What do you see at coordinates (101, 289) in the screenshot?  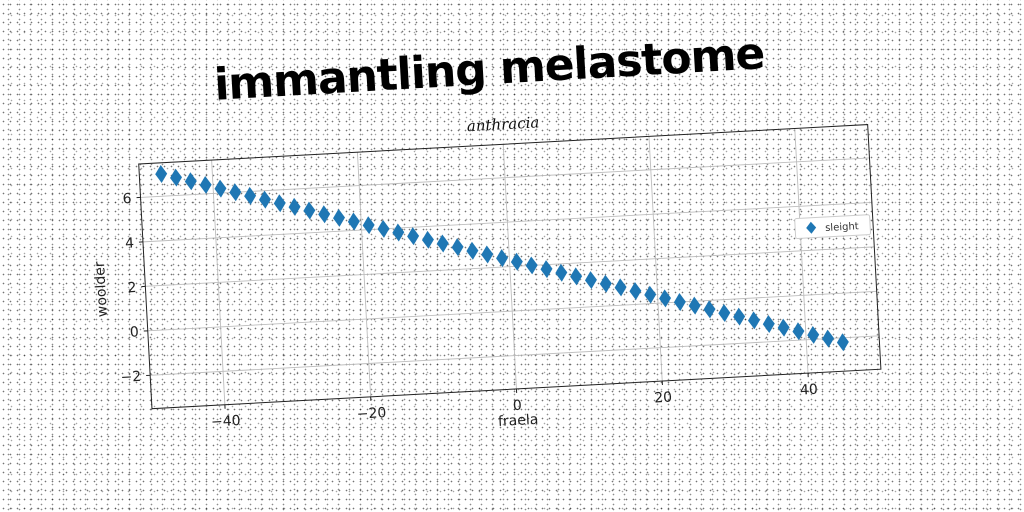 I see `y-axis-label: woolder` at bounding box center [101, 289].